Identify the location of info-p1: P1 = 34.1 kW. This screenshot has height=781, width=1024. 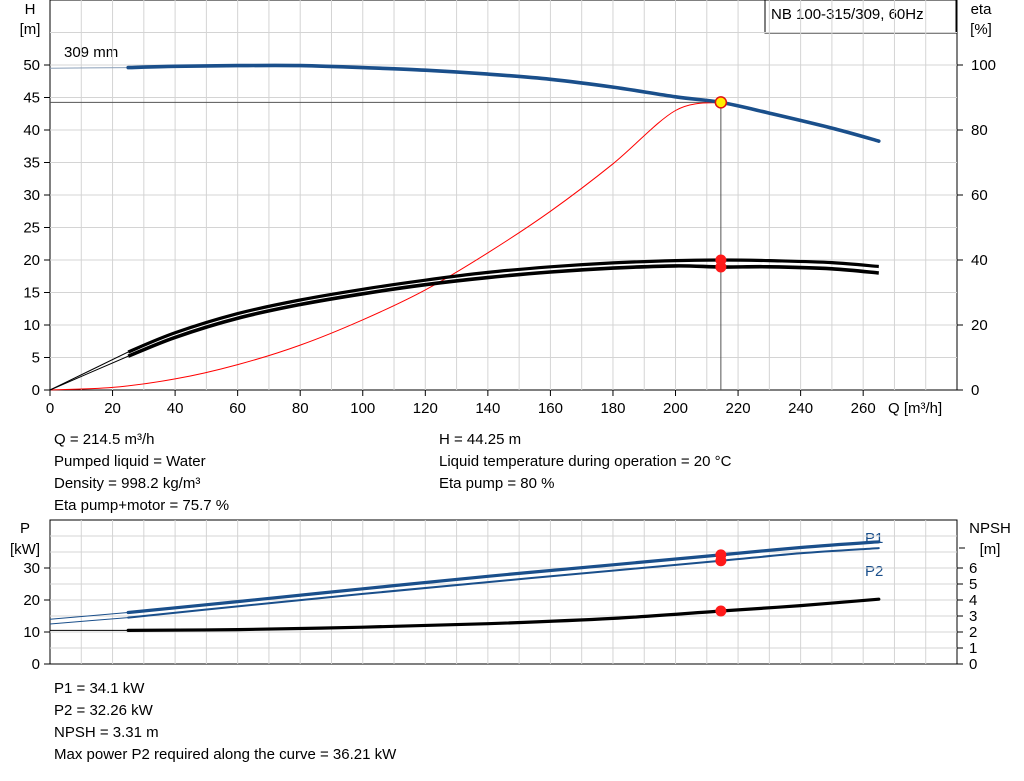
(99, 688).